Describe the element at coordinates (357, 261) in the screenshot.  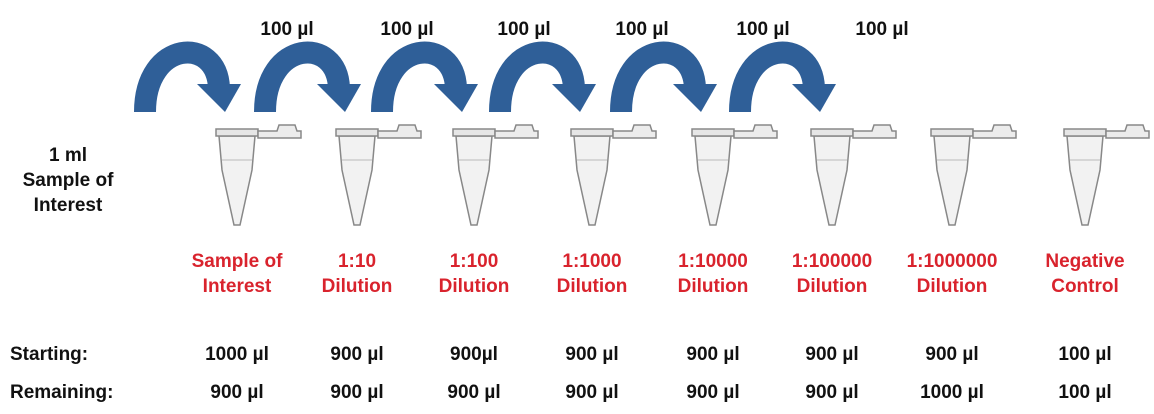
I see `tube-label: 1:10` at that location.